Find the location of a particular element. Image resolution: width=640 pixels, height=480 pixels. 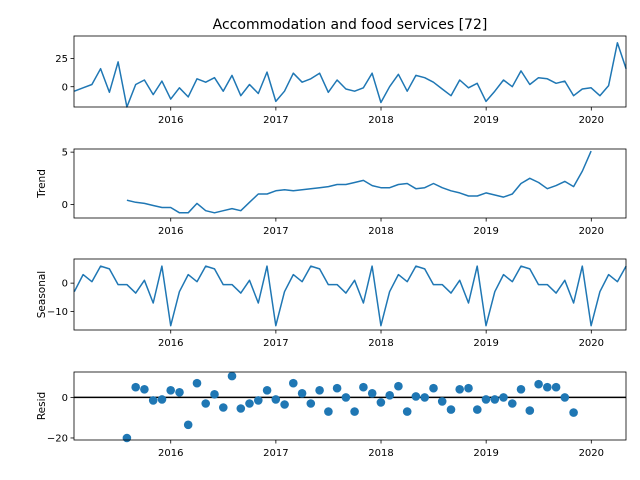

seasonal-axes-frame is located at coordinates (350, 294).